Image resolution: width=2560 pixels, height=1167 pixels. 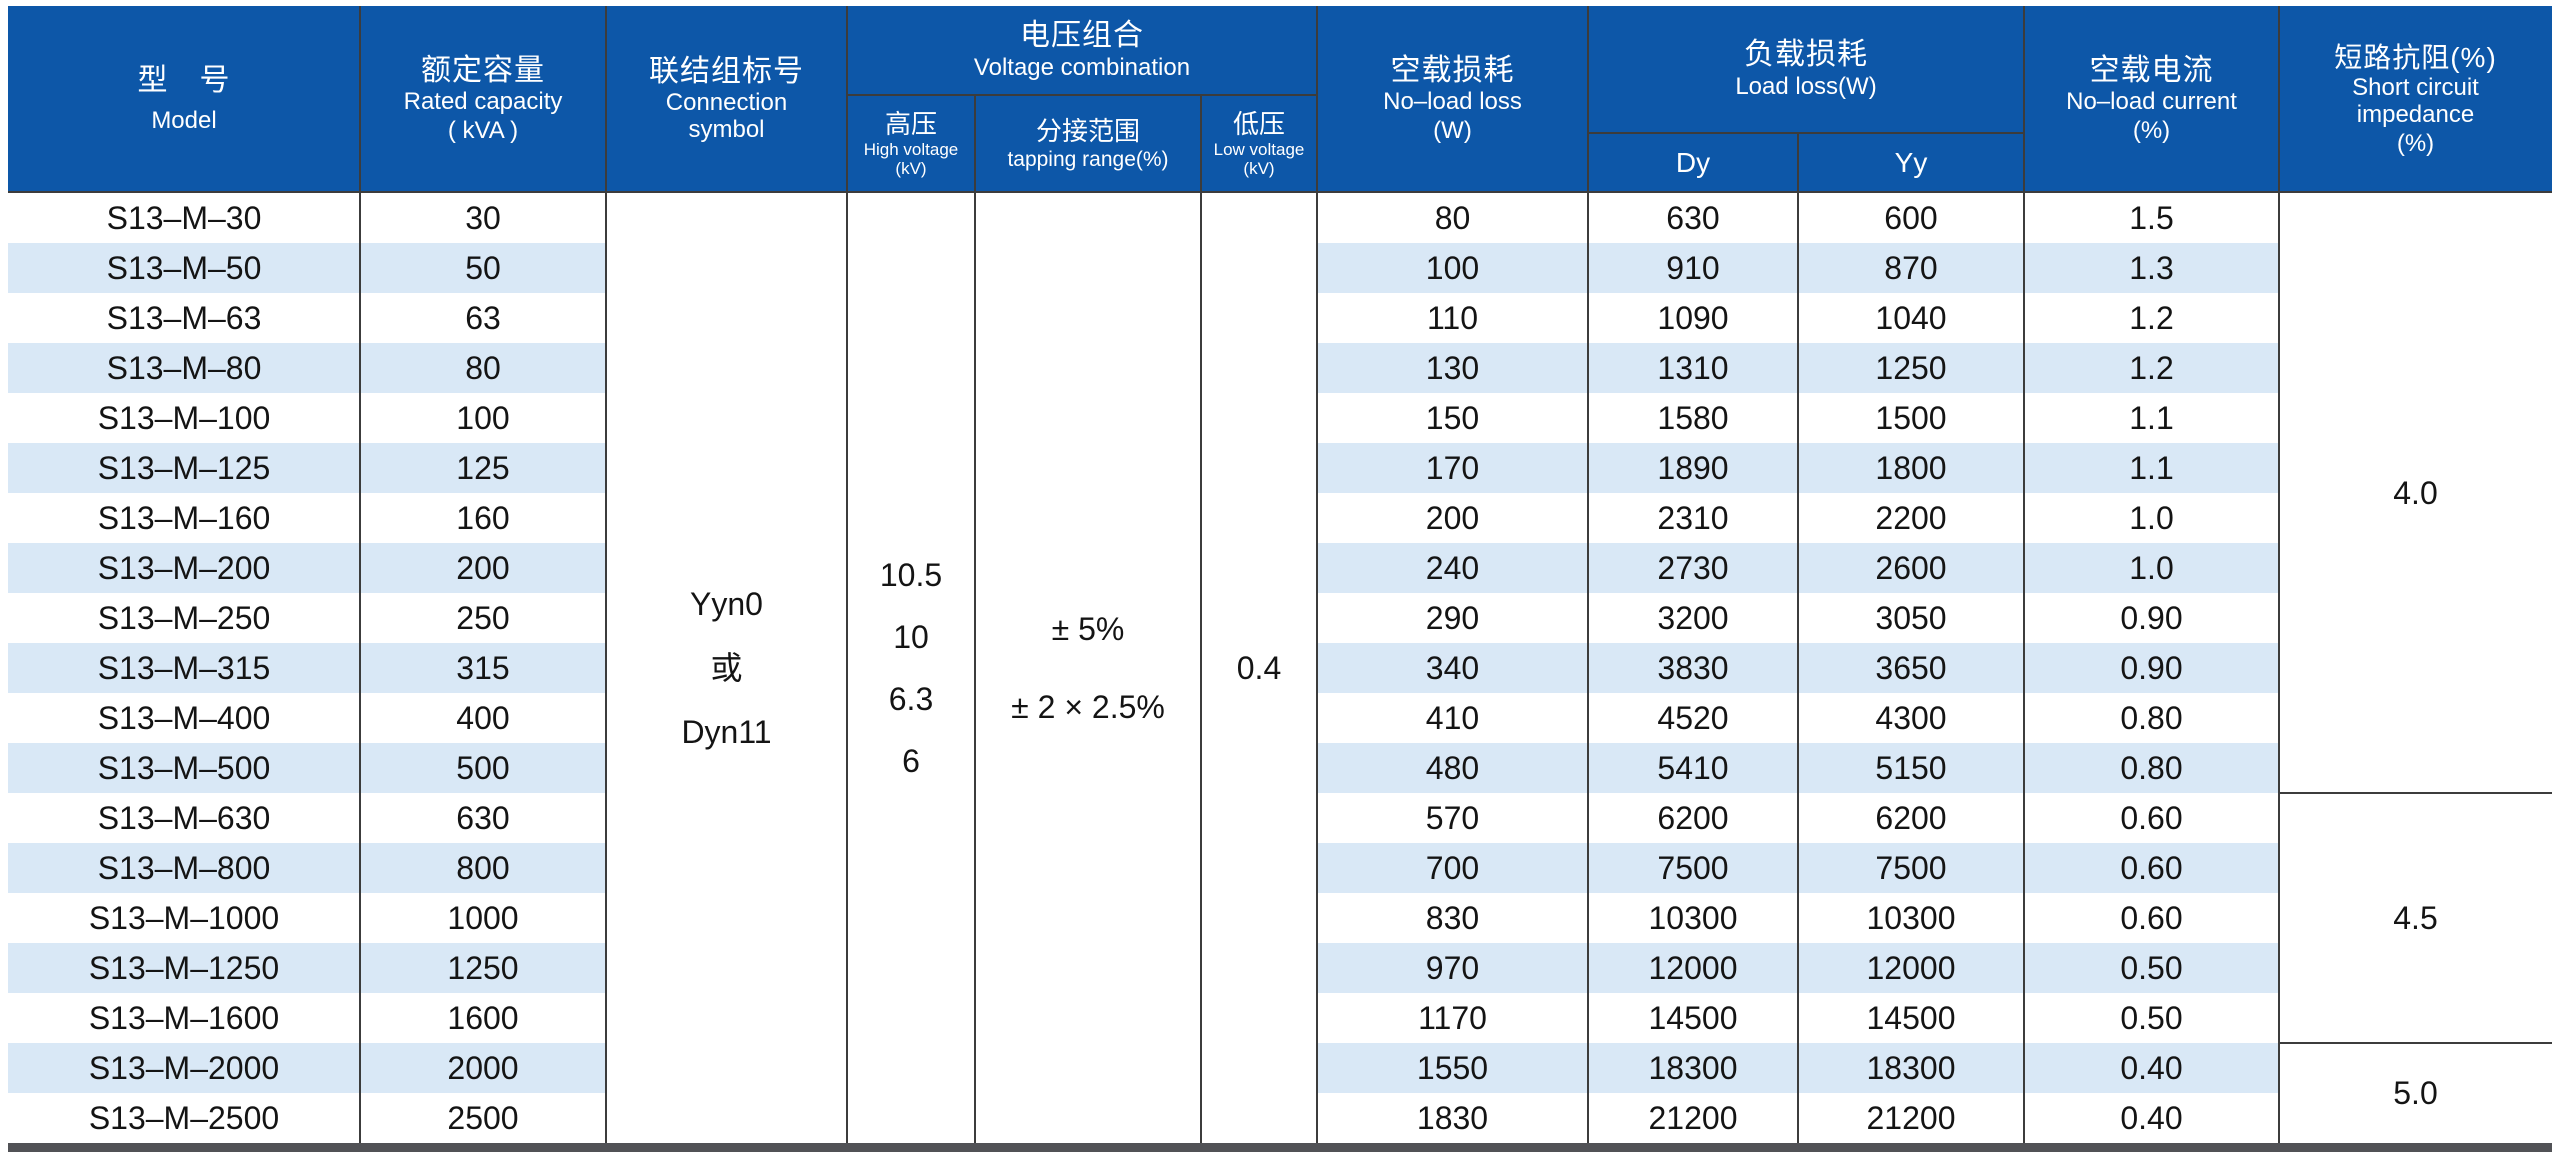 I want to click on noload-current-cell: 1.0, so click(x=2151, y=517).